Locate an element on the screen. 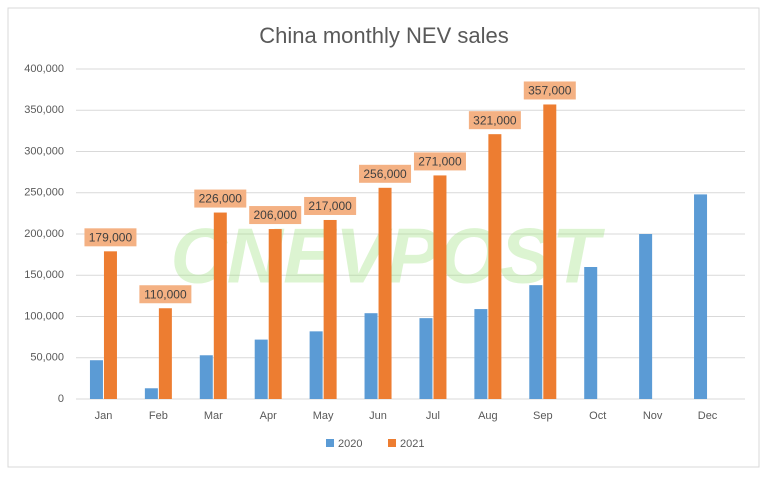 This screenshot has width=768, height=480. legend-label: 2020 is located at coordinates (350, 444).